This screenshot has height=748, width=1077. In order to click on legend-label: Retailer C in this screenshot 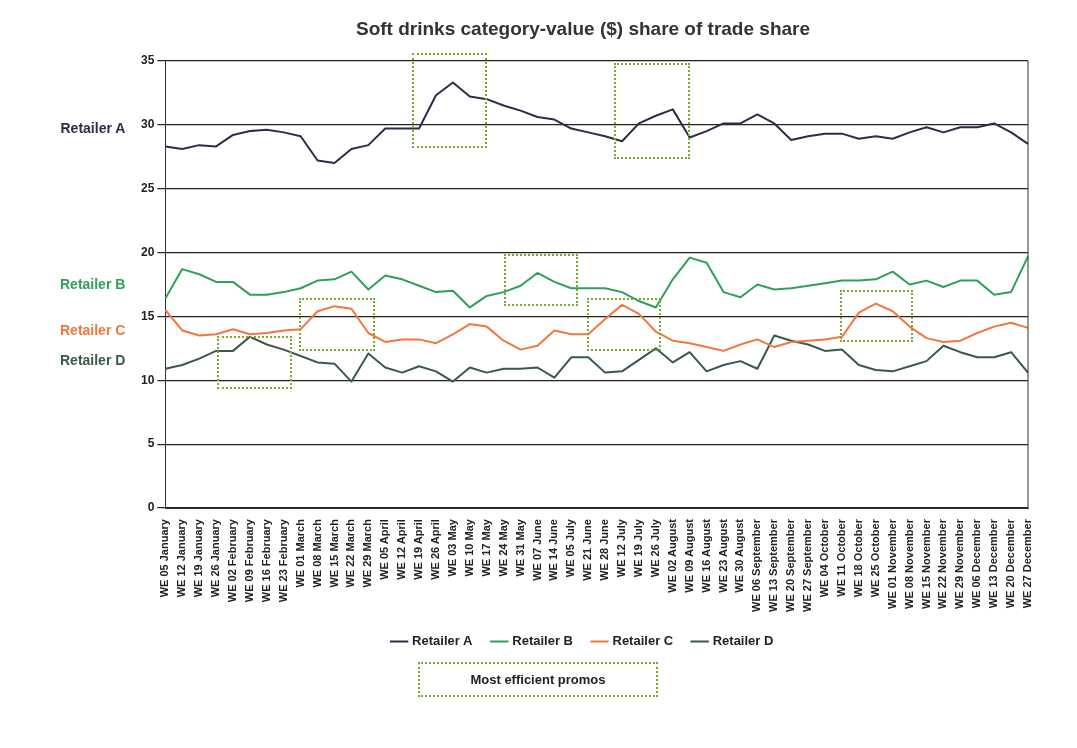, I will do `click(643, 641)`.